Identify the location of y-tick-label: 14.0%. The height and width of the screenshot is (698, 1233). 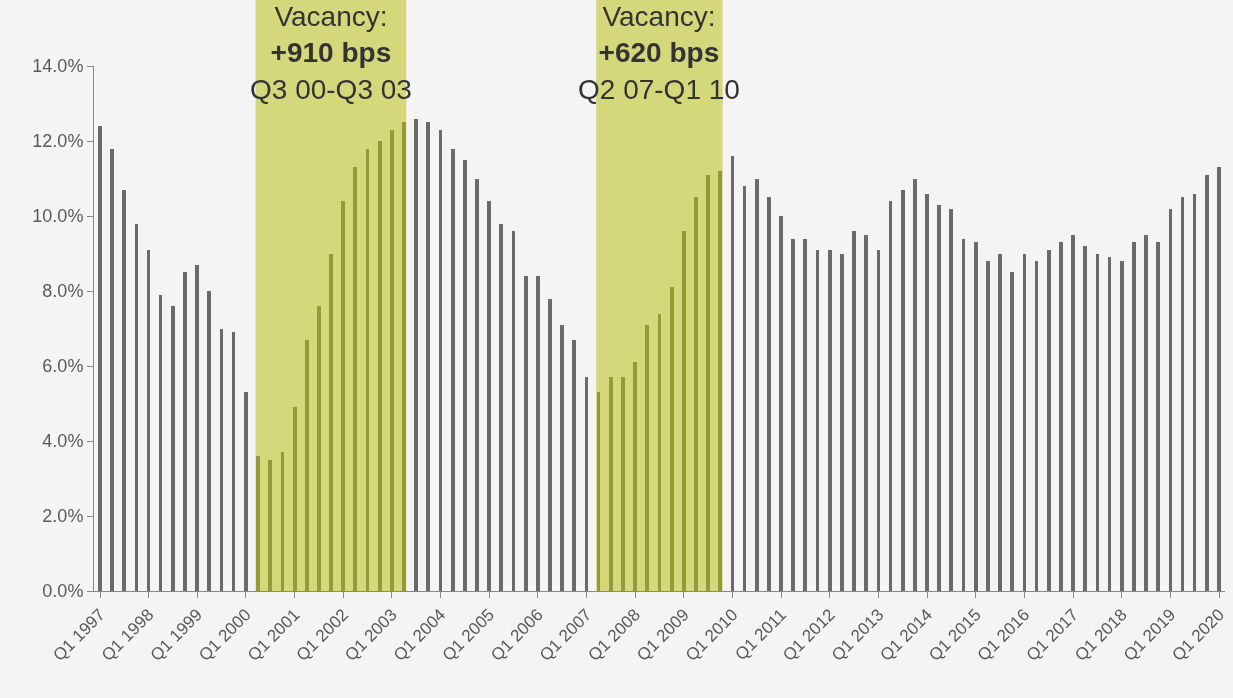
(58, 66).